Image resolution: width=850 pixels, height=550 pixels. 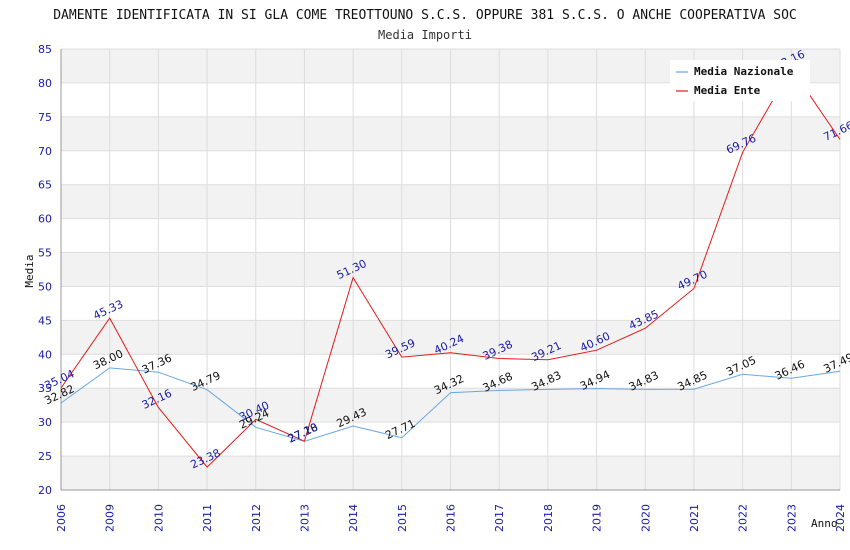 What do you see at coordinates (548, 518) in the screenshot?
I see `x-tick-label: 2018` at bounding box center [548, 518].